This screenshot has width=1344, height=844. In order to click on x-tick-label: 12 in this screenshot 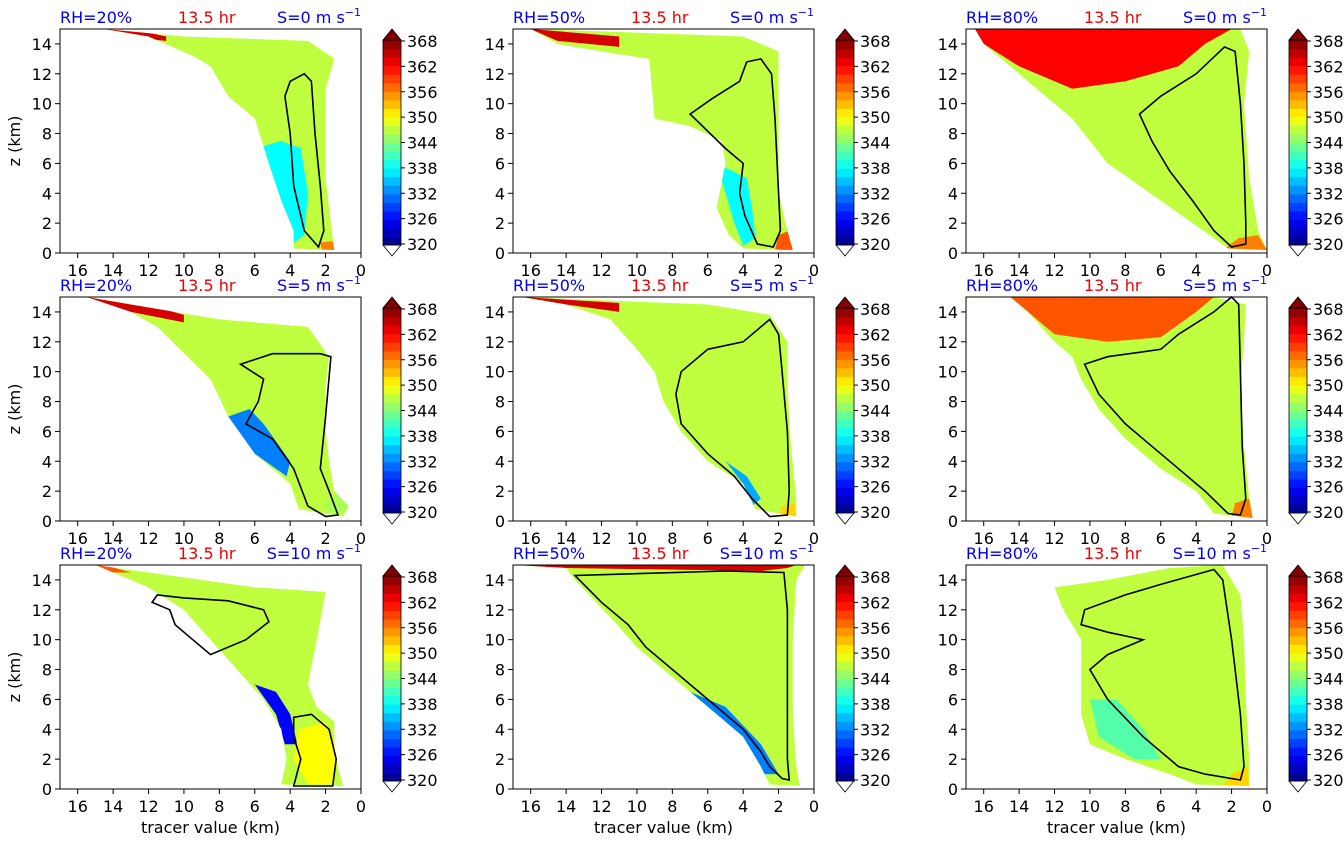, I will do `click(148, 806)`.